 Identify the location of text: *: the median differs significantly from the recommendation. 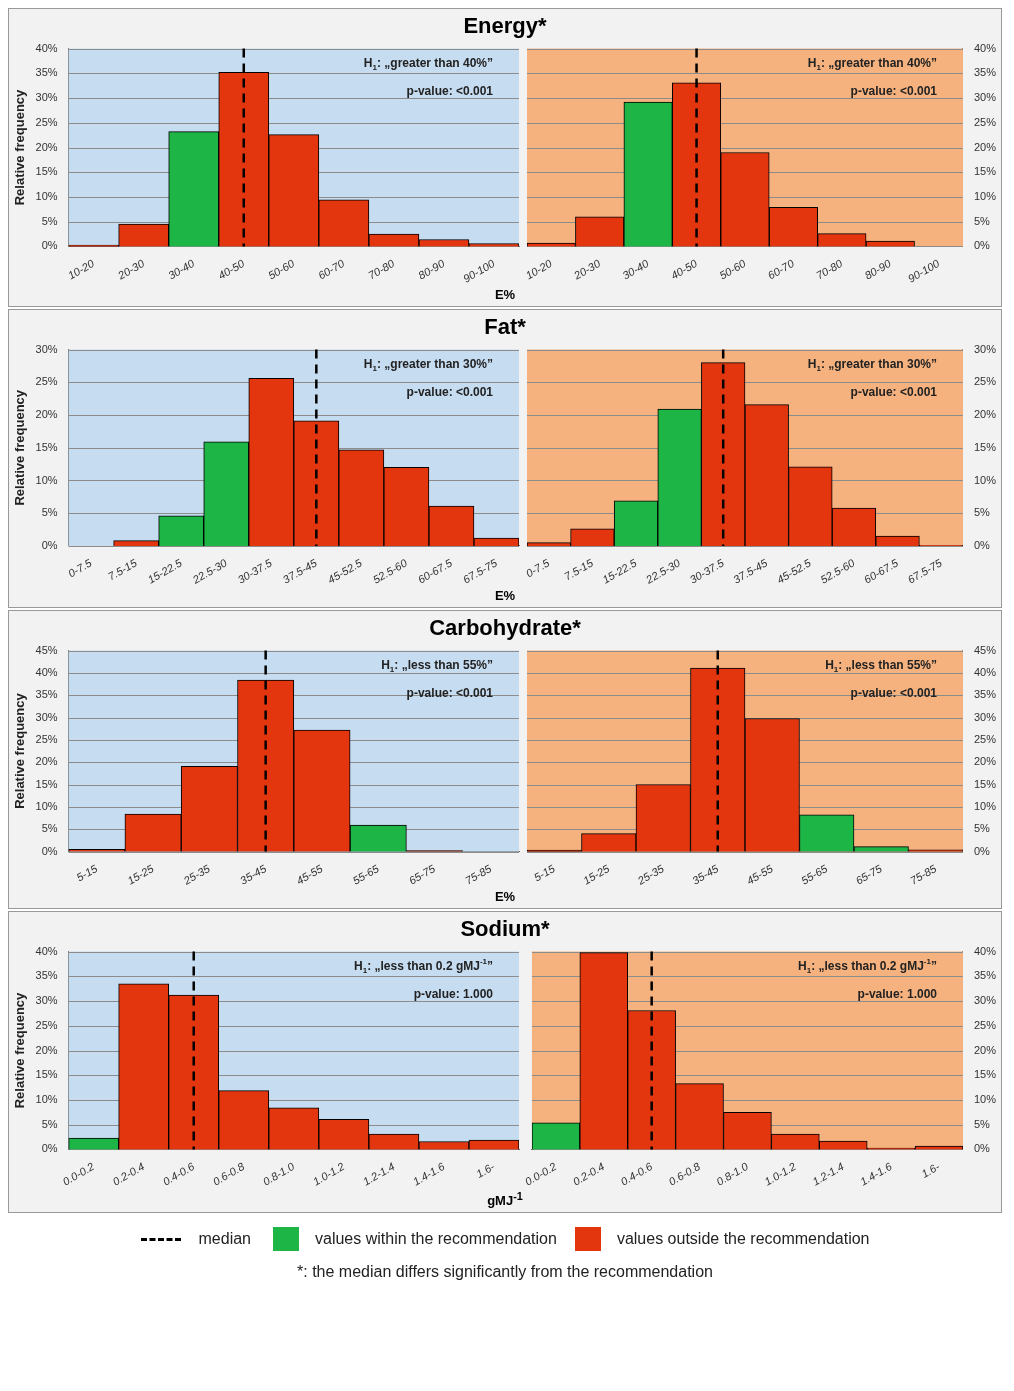
(505, 1272).